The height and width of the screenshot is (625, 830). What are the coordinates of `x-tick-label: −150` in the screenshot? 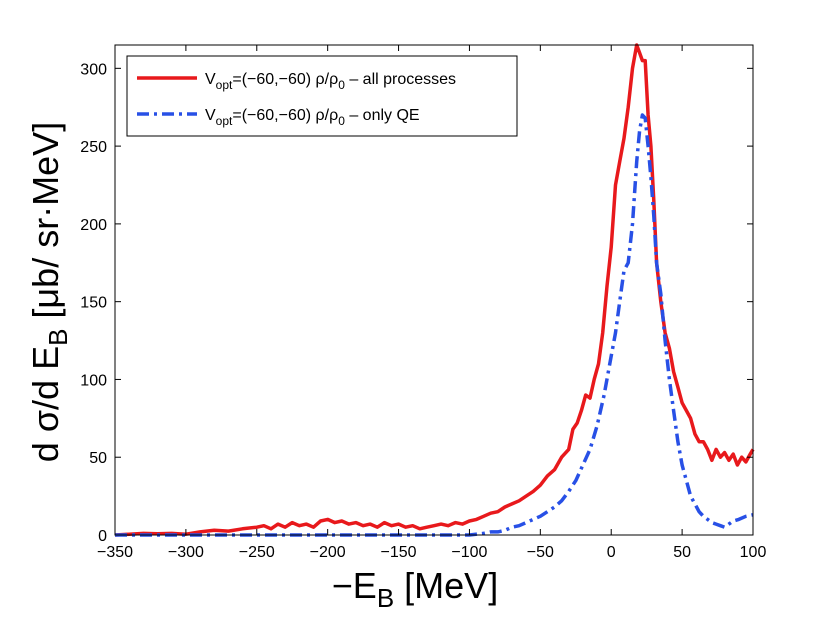 It's located at (399, 552).